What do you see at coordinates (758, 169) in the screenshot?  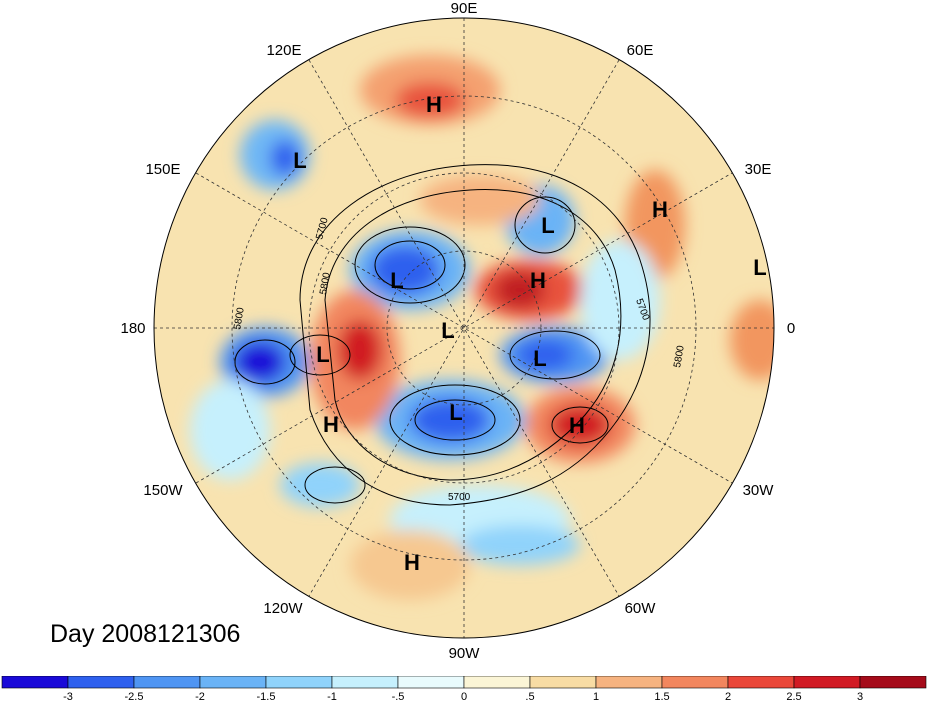 I see `lon-label-30e: 30E` at bounding box center [758, 169].